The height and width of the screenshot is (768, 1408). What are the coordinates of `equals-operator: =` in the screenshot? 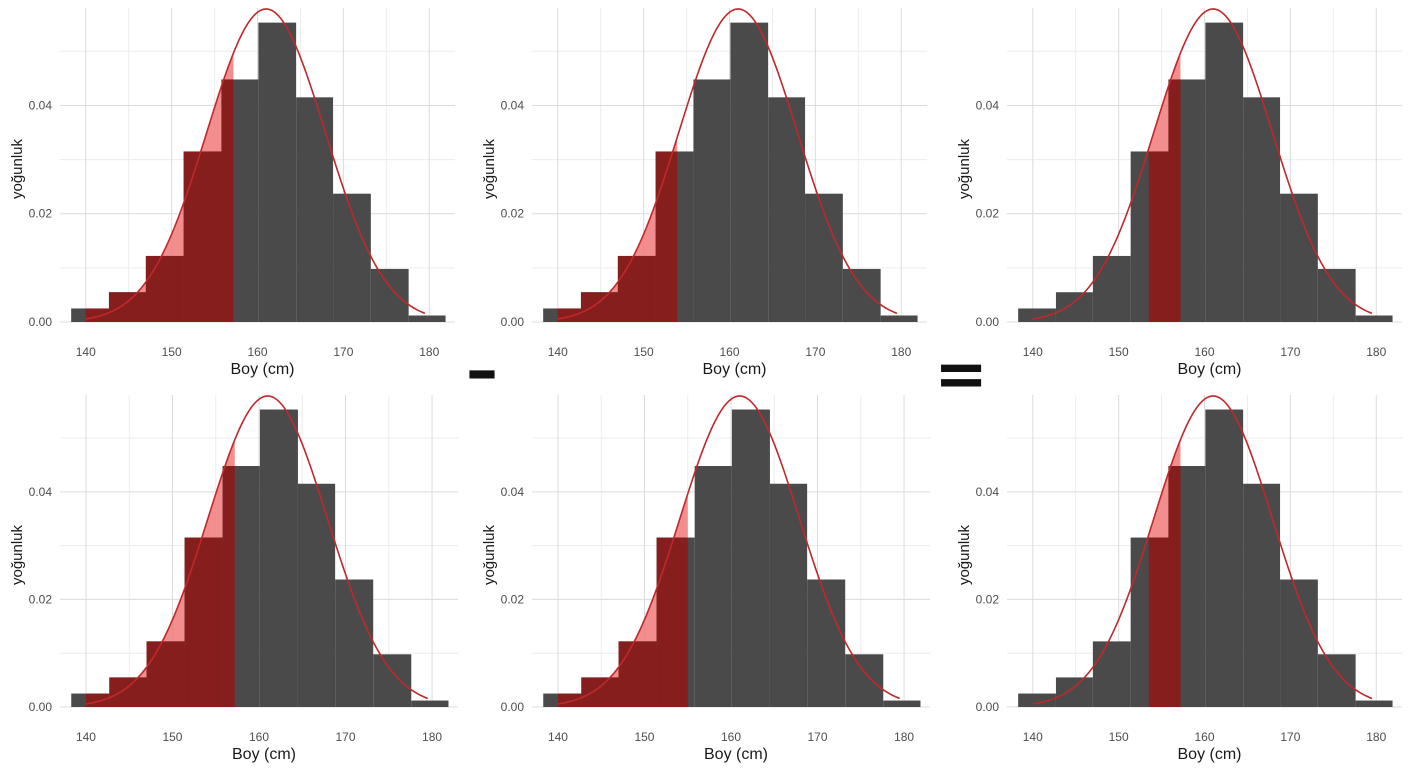 It's located at (961, 375).